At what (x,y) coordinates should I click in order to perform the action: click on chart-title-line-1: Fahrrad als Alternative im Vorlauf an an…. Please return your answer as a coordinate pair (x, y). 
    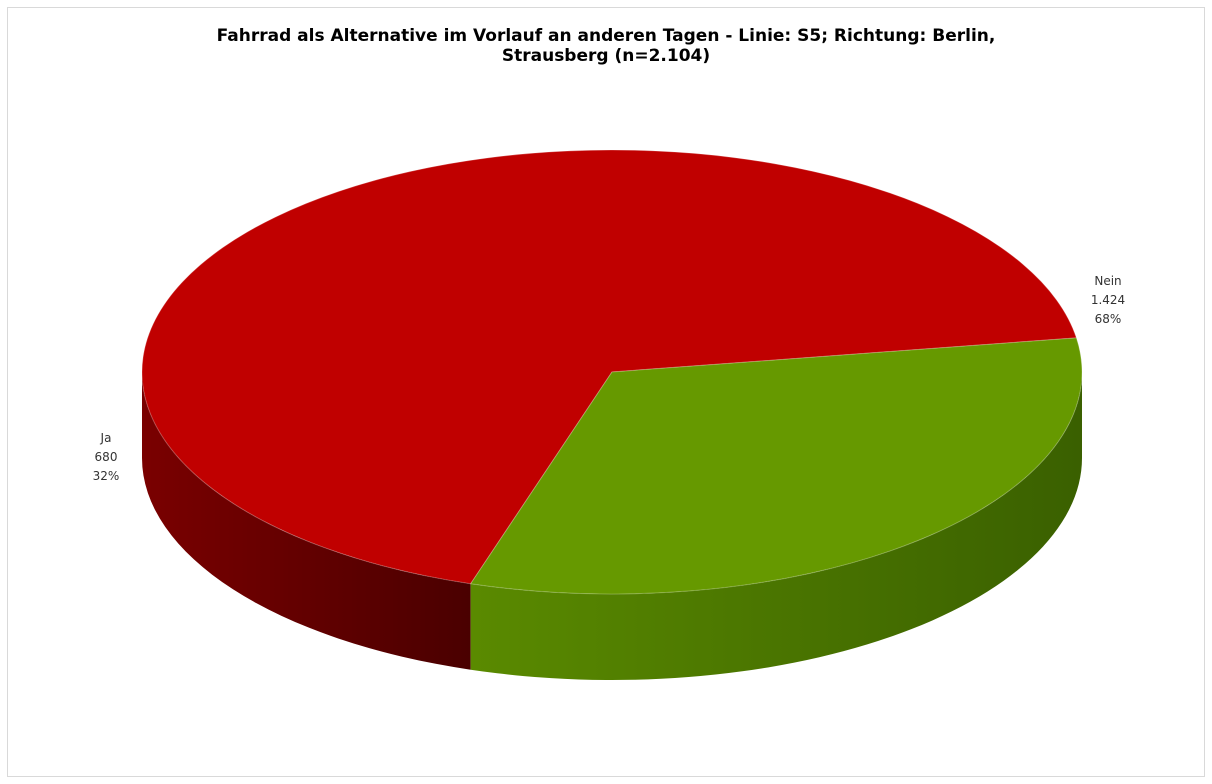
    Looking at the image, I should click on (606, 36).